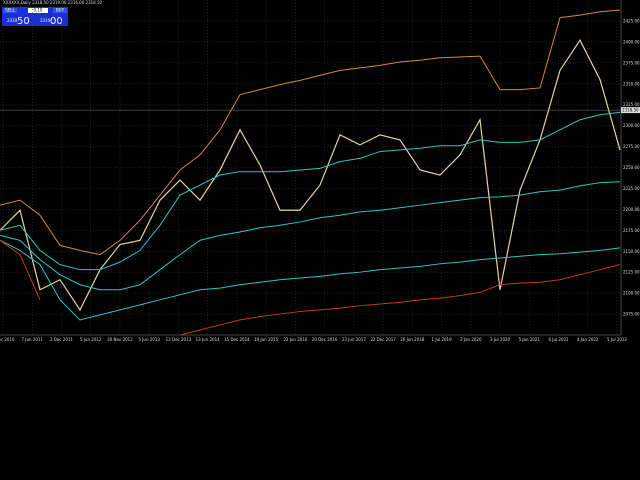 This screenshot has width=640, height=480. I want to click on panel-bg, so click(35, 16).